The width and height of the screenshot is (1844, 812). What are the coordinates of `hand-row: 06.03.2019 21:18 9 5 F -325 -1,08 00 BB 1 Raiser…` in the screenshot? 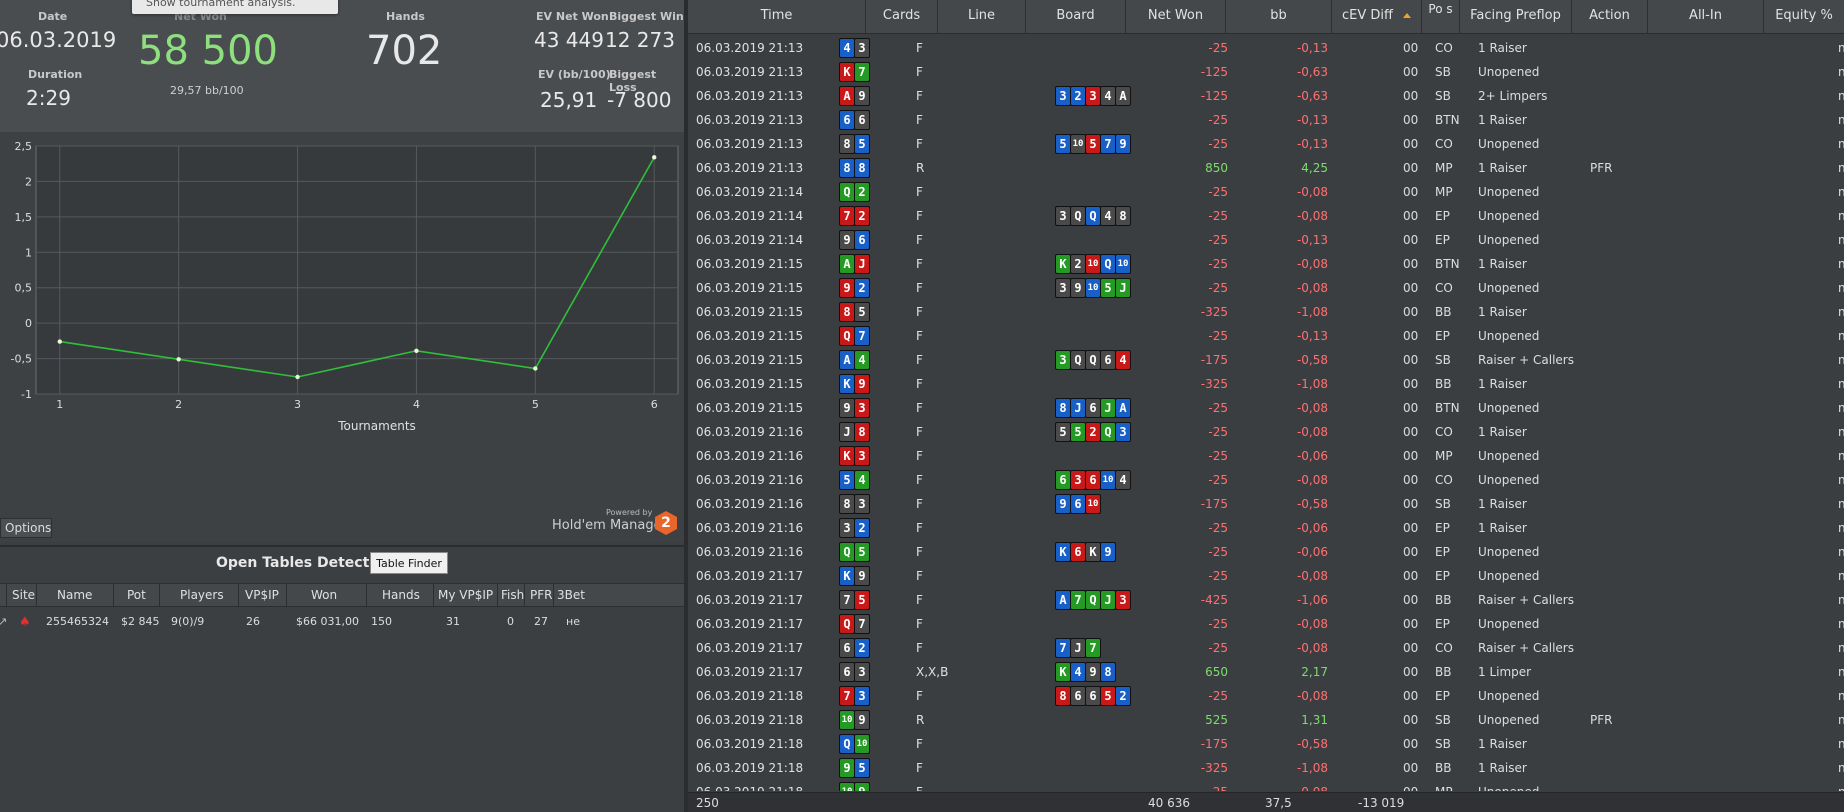 It's located at (1266, 768).